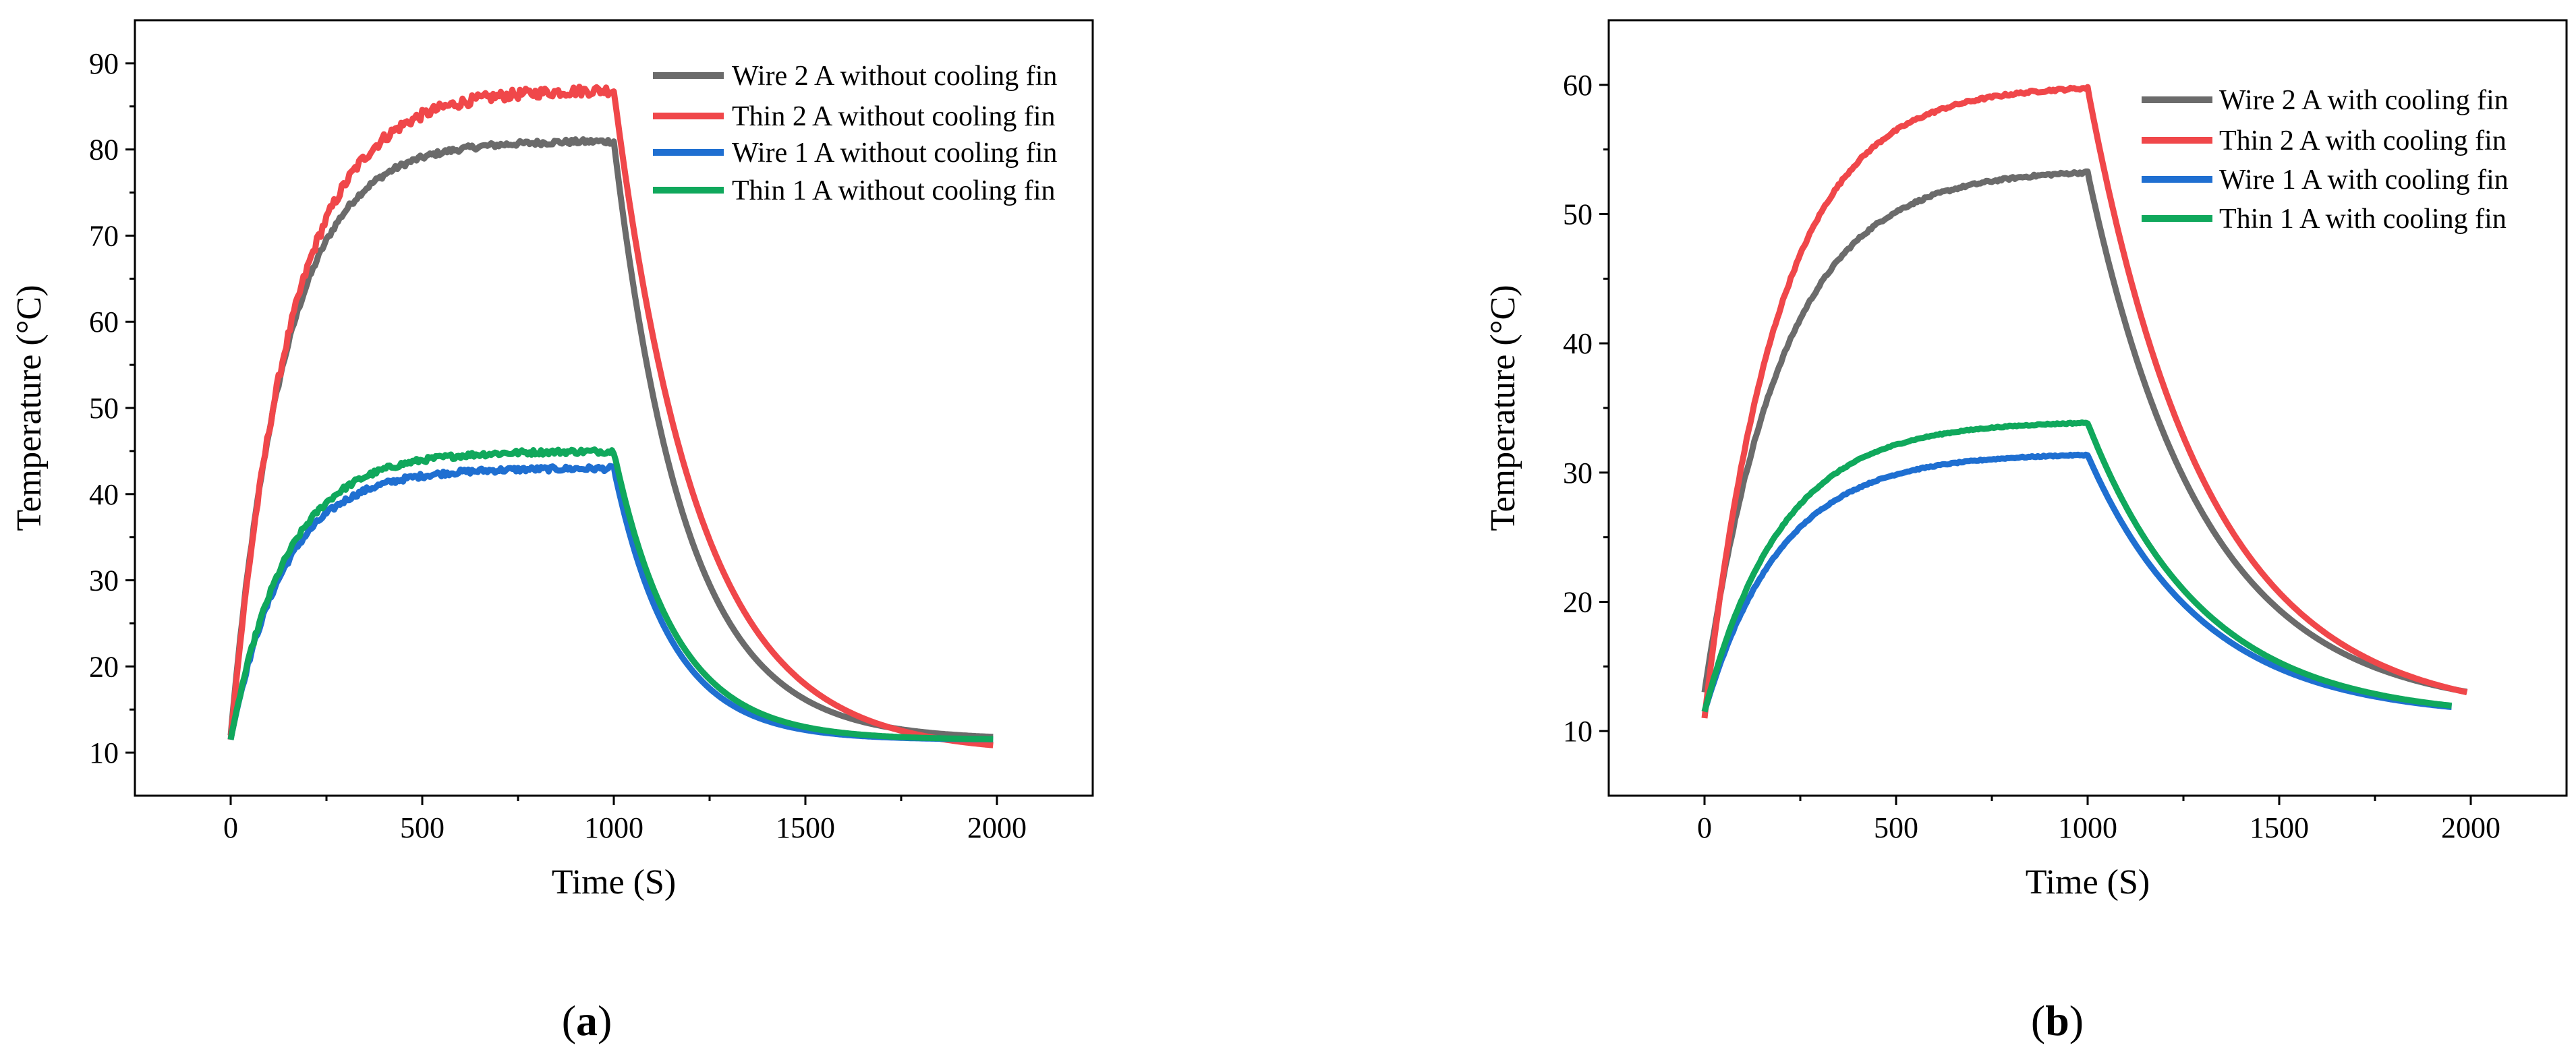 The image size is (2576, 1058). Describe the element at coordinates (1578, 343) in the screenshot. I see `panel-b-y-tick-label: 40` at that location.